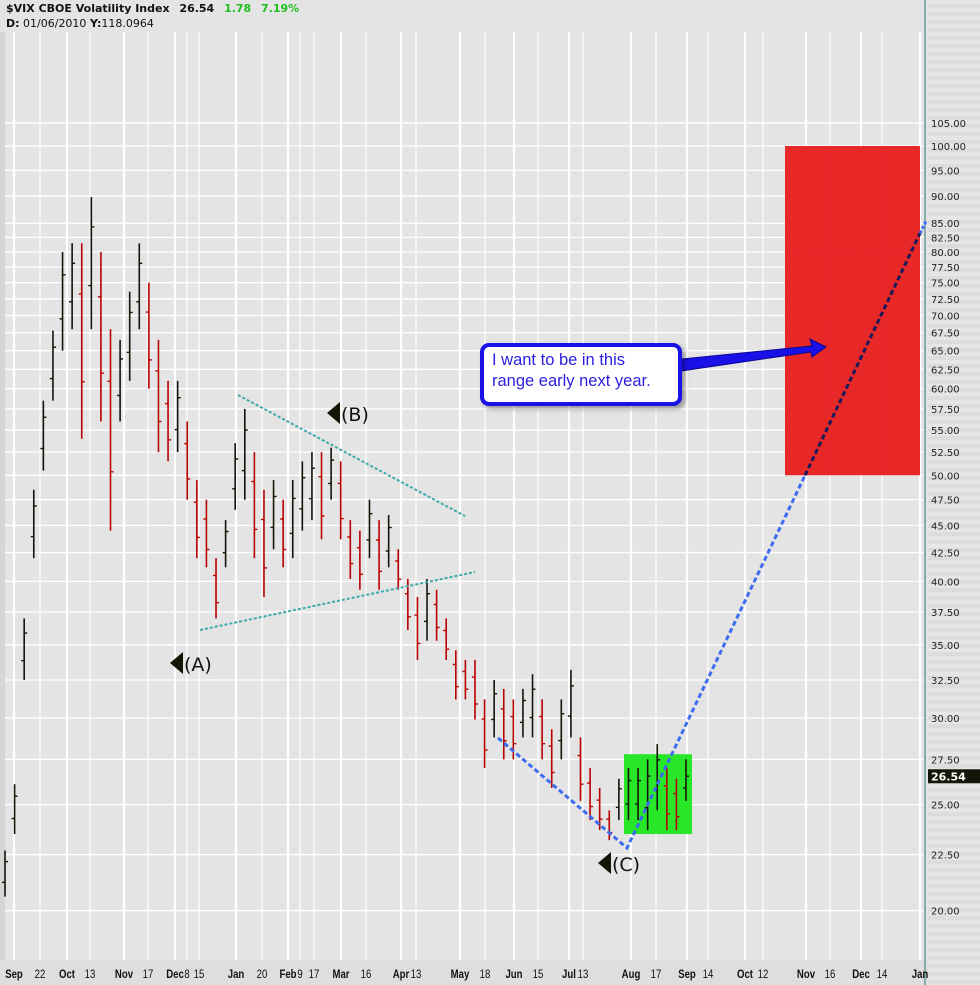 This screenshot has height=985, width=980. I want to click on y-tick-label: 62.50, so click(945, 370).